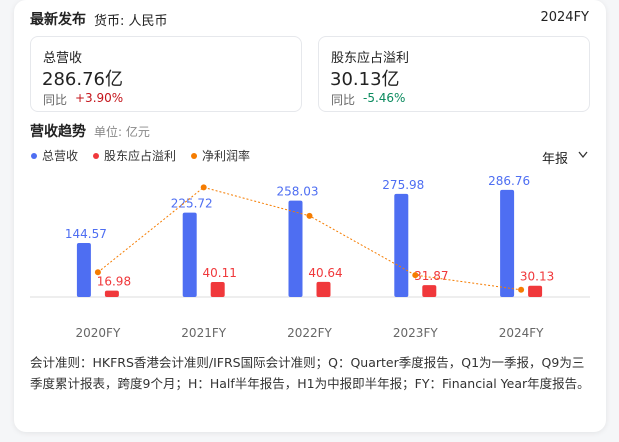 The height and width of the screenshot is (442, 619). Describe the element at coordinates (509, 181) in the screenshot. I see `value-label: 286.76` at that location.